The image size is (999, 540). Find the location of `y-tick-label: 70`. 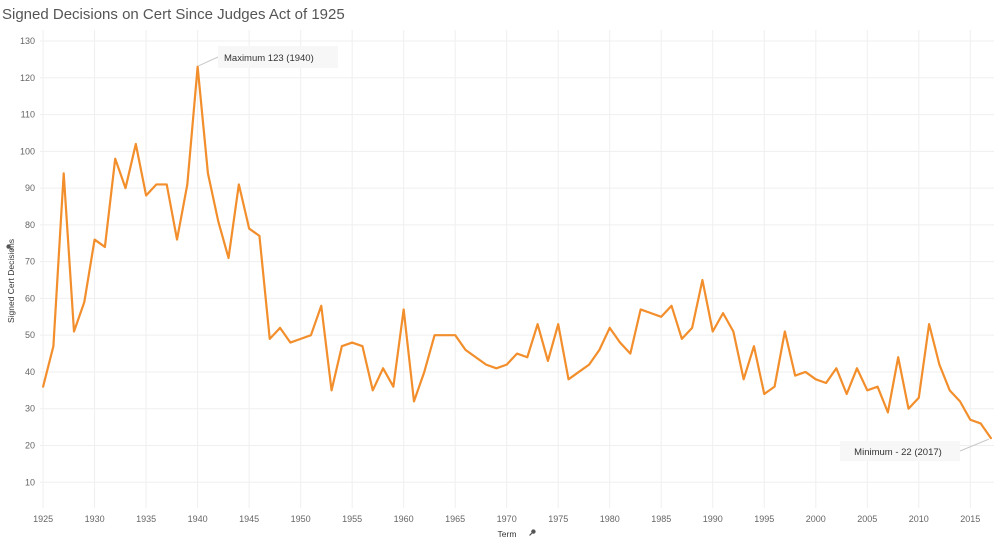

y-tick-label: 70 is located at coordinates (30, 262).